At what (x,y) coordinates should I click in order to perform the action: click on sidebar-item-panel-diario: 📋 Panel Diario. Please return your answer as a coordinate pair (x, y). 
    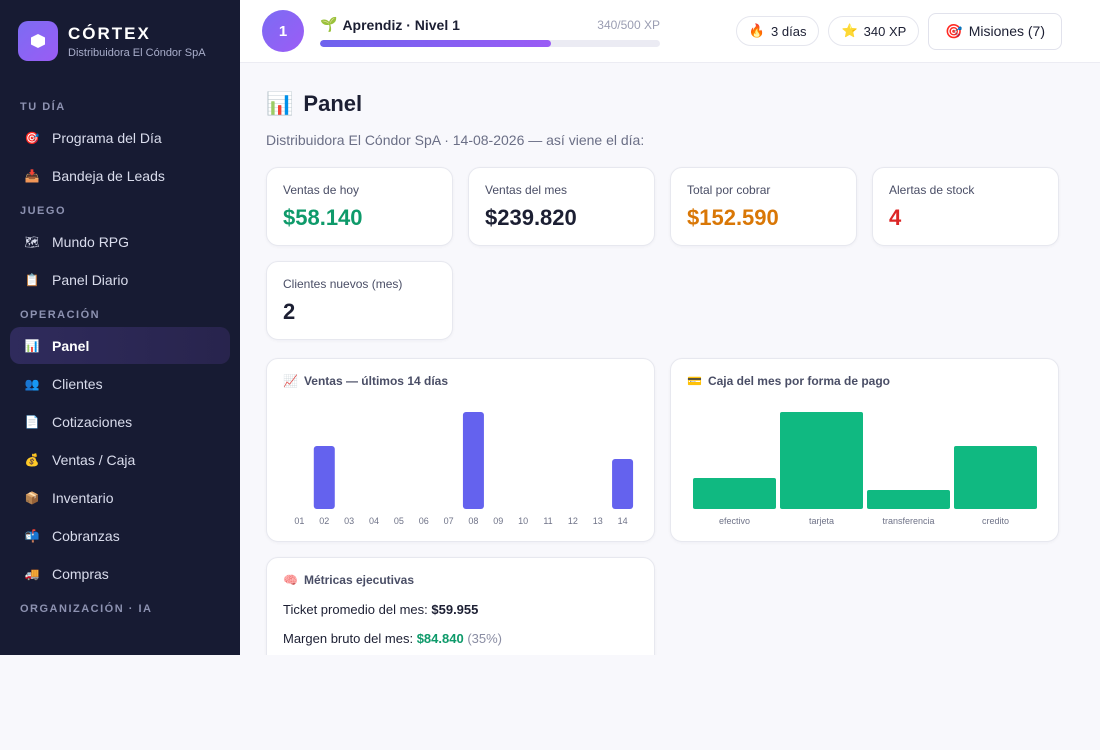
    Looking at the image, I should click on (120, 279).